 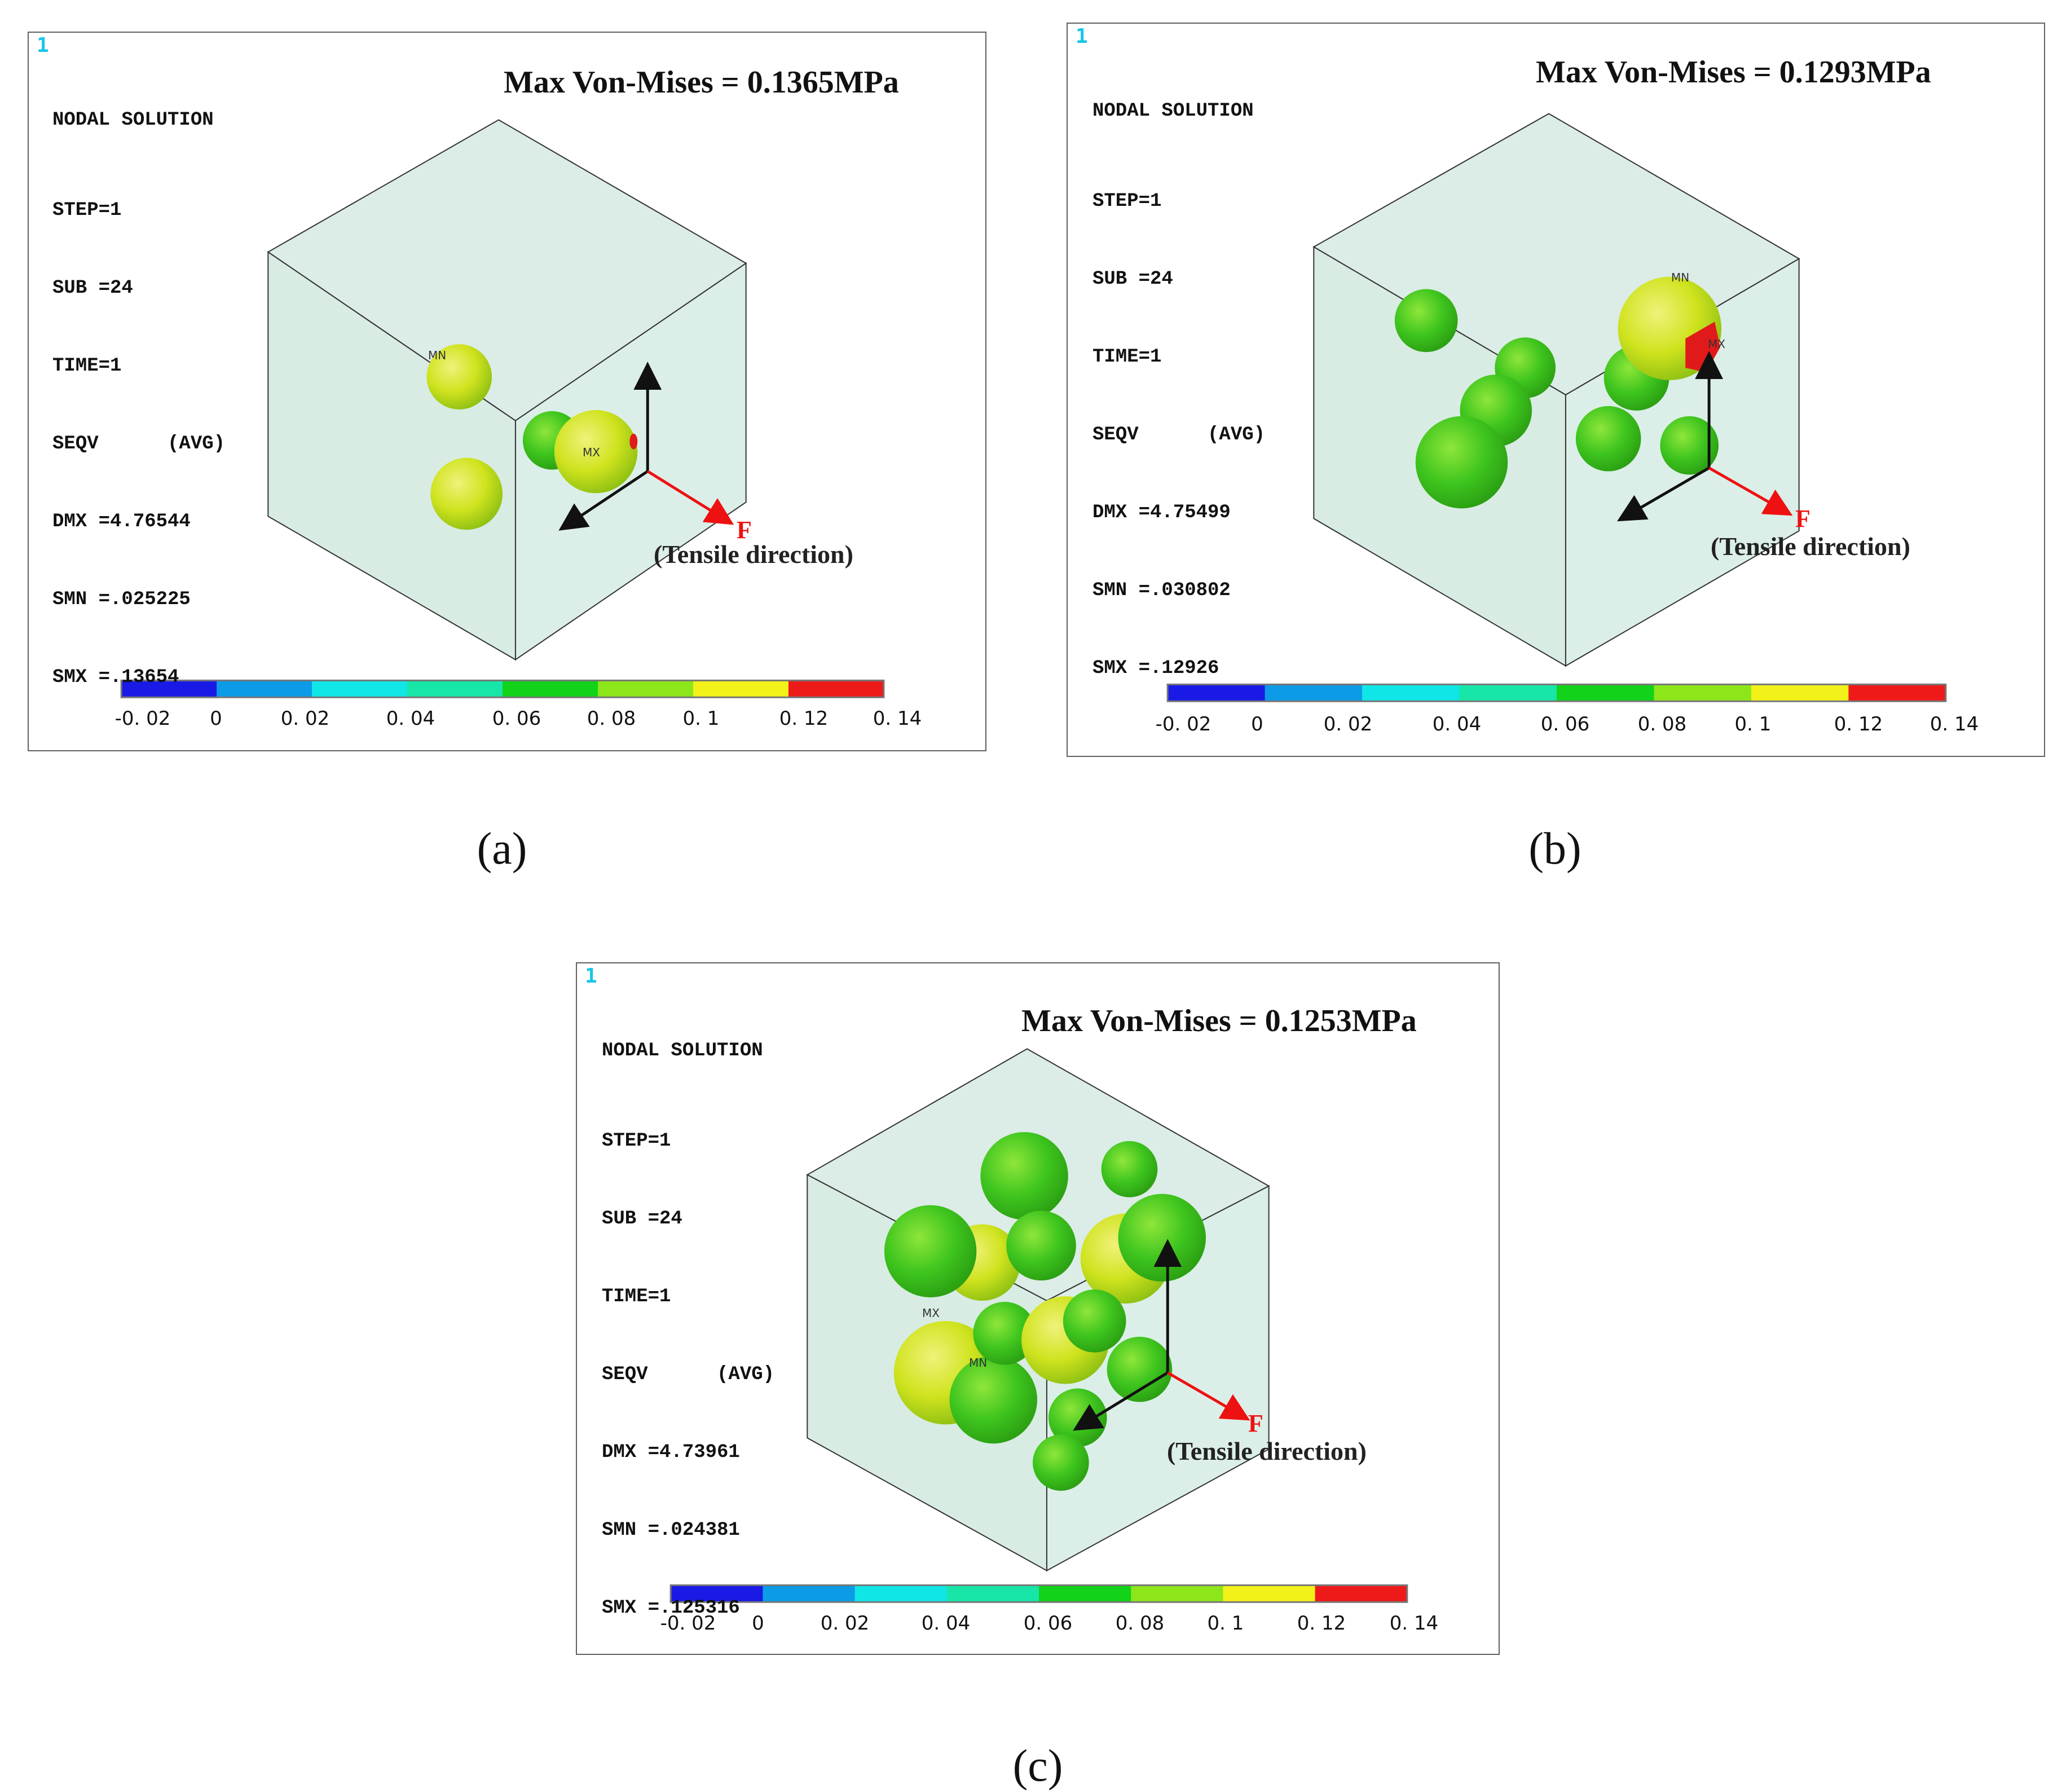 I want to click on info-dmx: DMX =4.75499, so click(x=1161, y=512).